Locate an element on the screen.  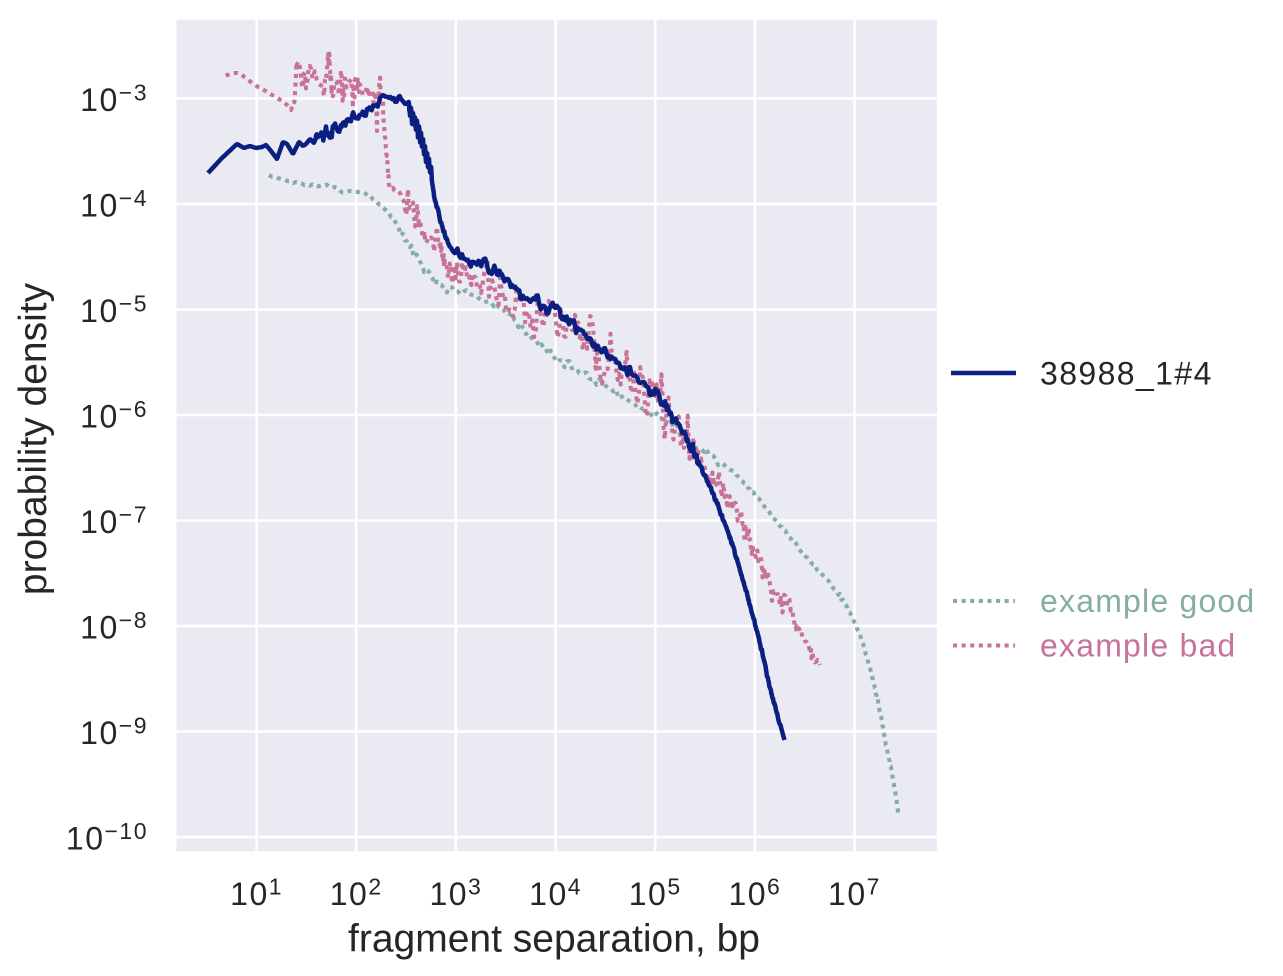
svg-text: example bad is located at coordinates (1138, 646).